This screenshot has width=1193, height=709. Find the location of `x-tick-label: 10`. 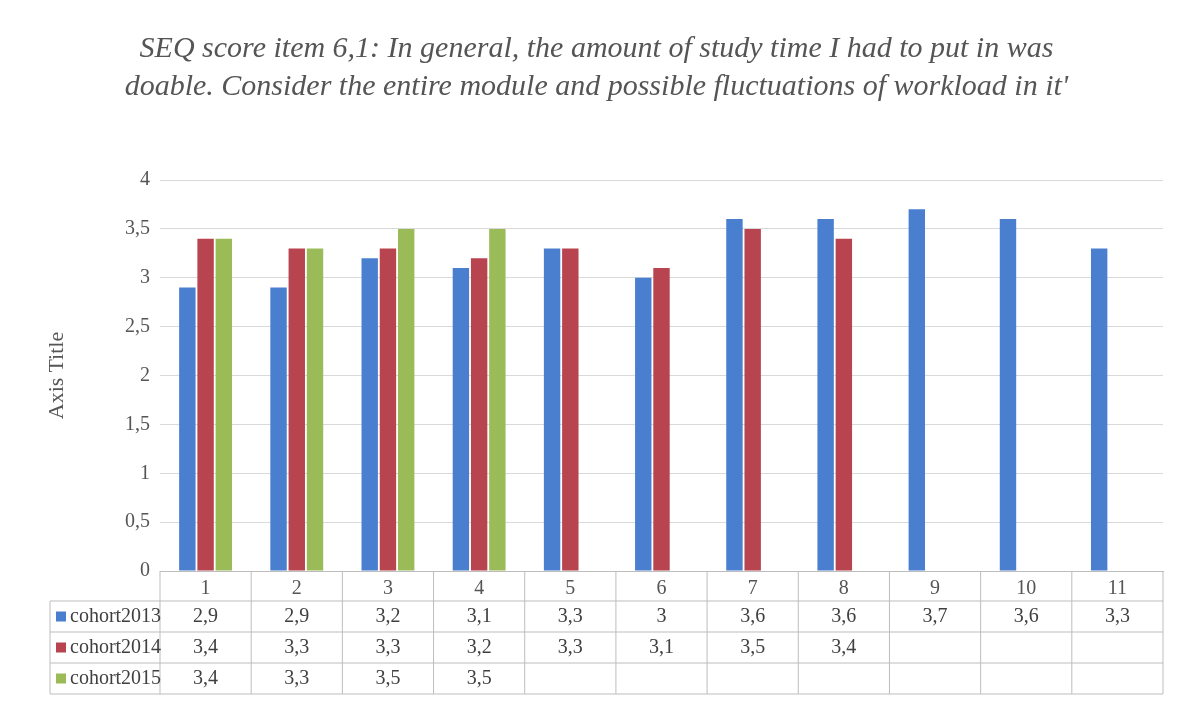

x-tick-label: 10 is located at coordinates (1026, 587).